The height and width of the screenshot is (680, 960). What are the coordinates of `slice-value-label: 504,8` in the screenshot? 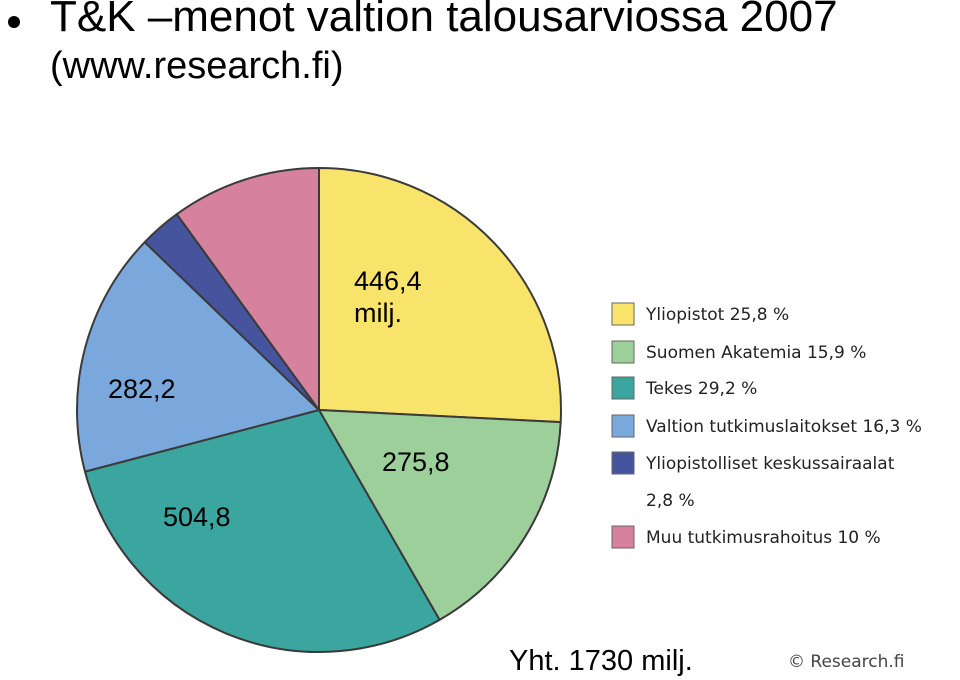 It's located at (197, 517).